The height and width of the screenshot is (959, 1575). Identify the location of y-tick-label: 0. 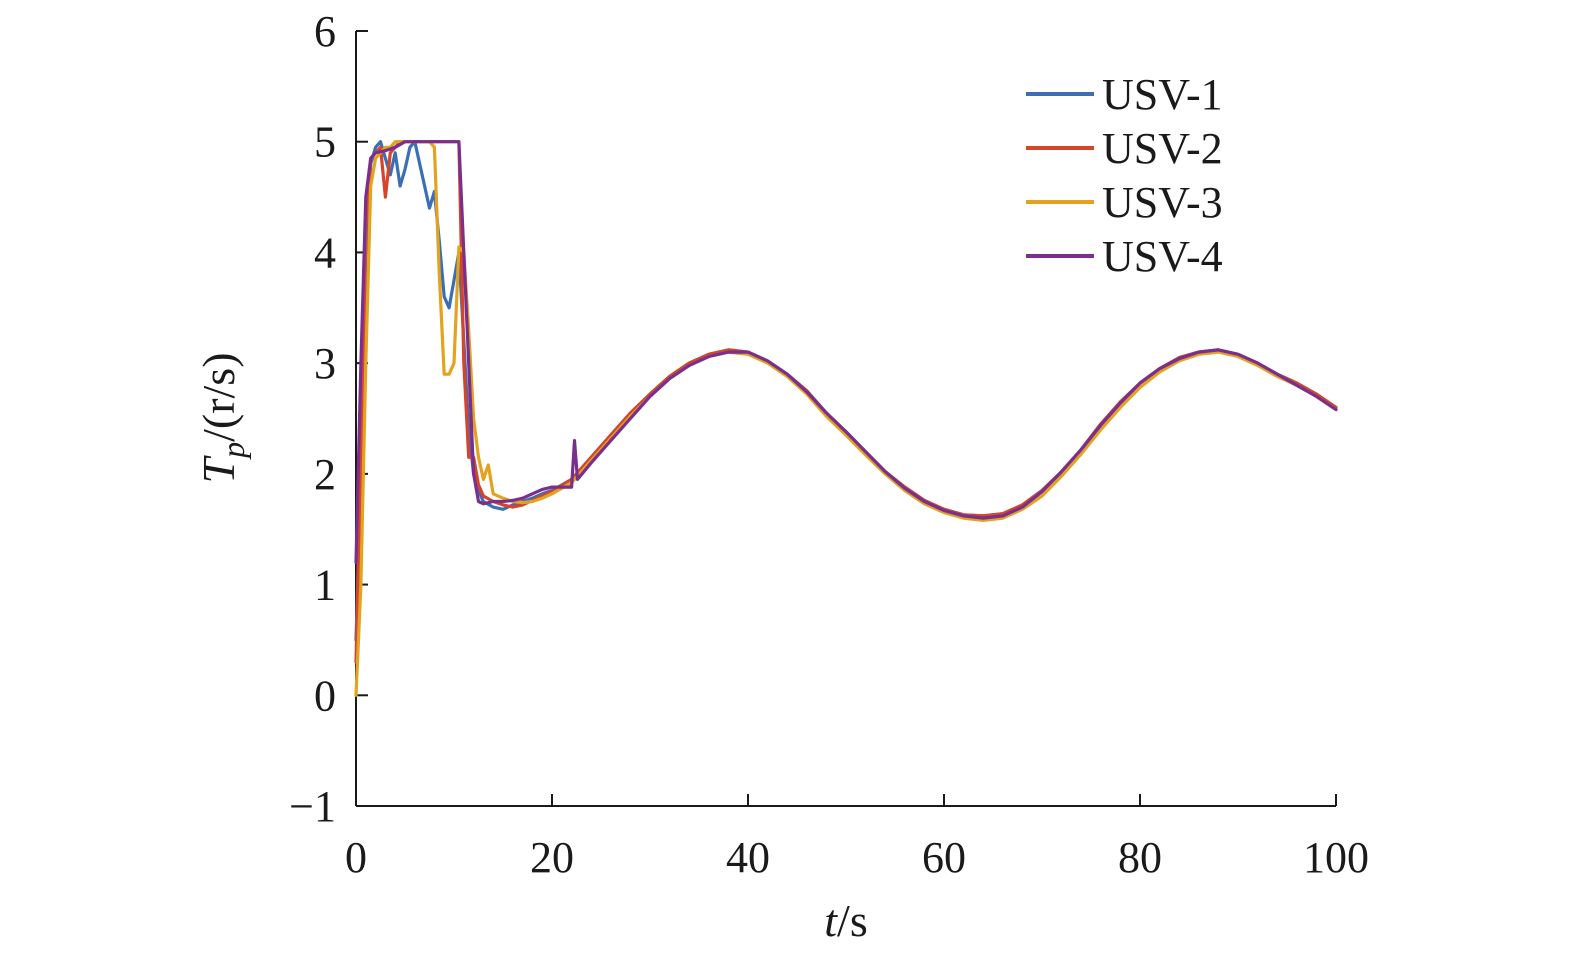
(325, 695).